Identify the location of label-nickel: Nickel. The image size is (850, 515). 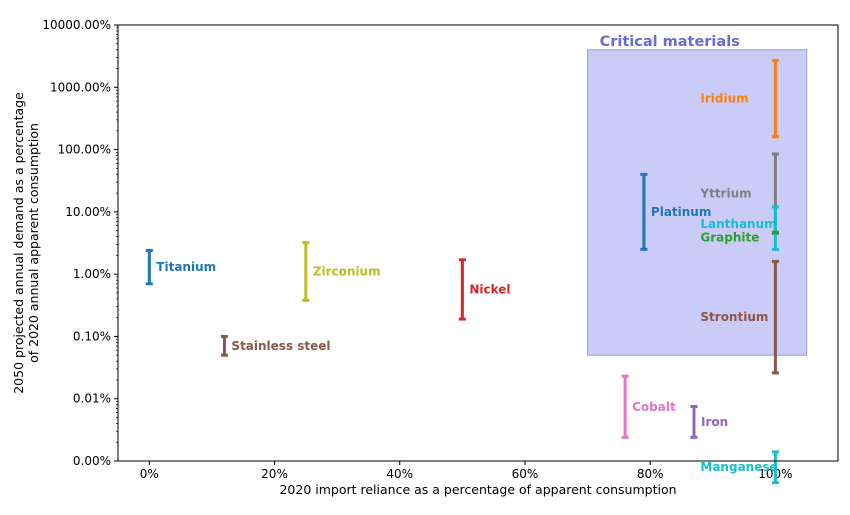
(489, 289).